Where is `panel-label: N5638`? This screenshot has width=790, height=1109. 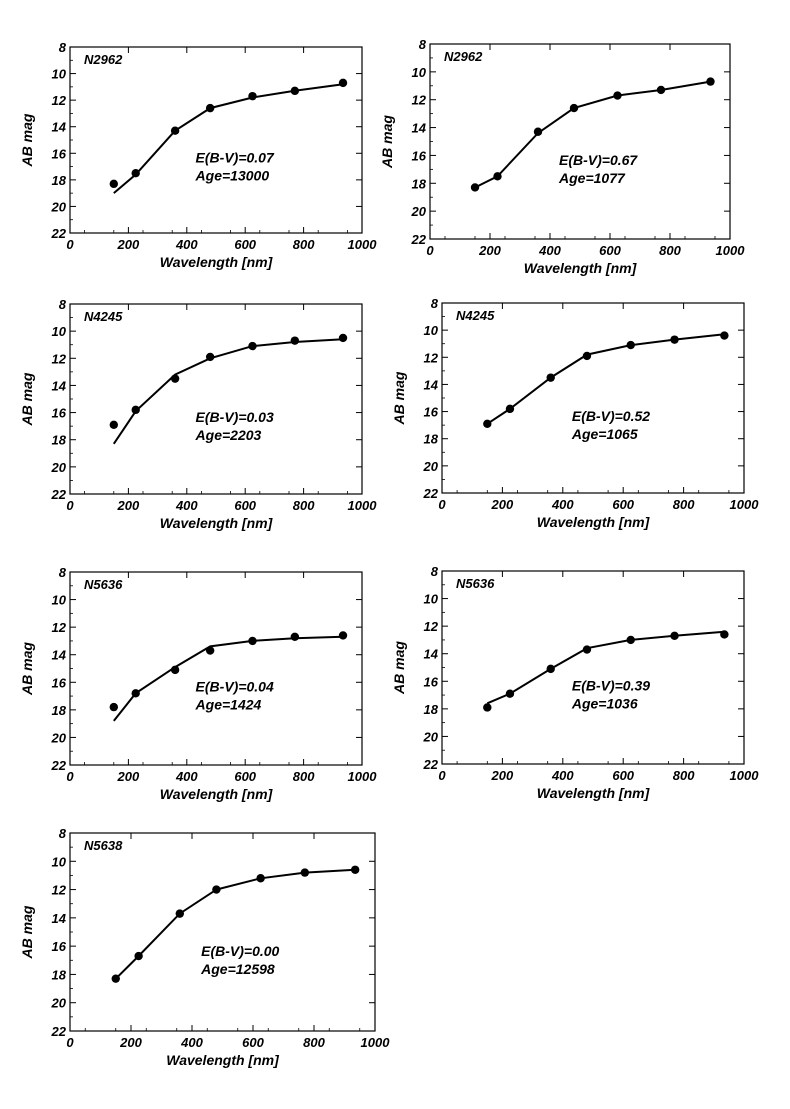 panel-label: N5638 is located at coordinates (103, 845).